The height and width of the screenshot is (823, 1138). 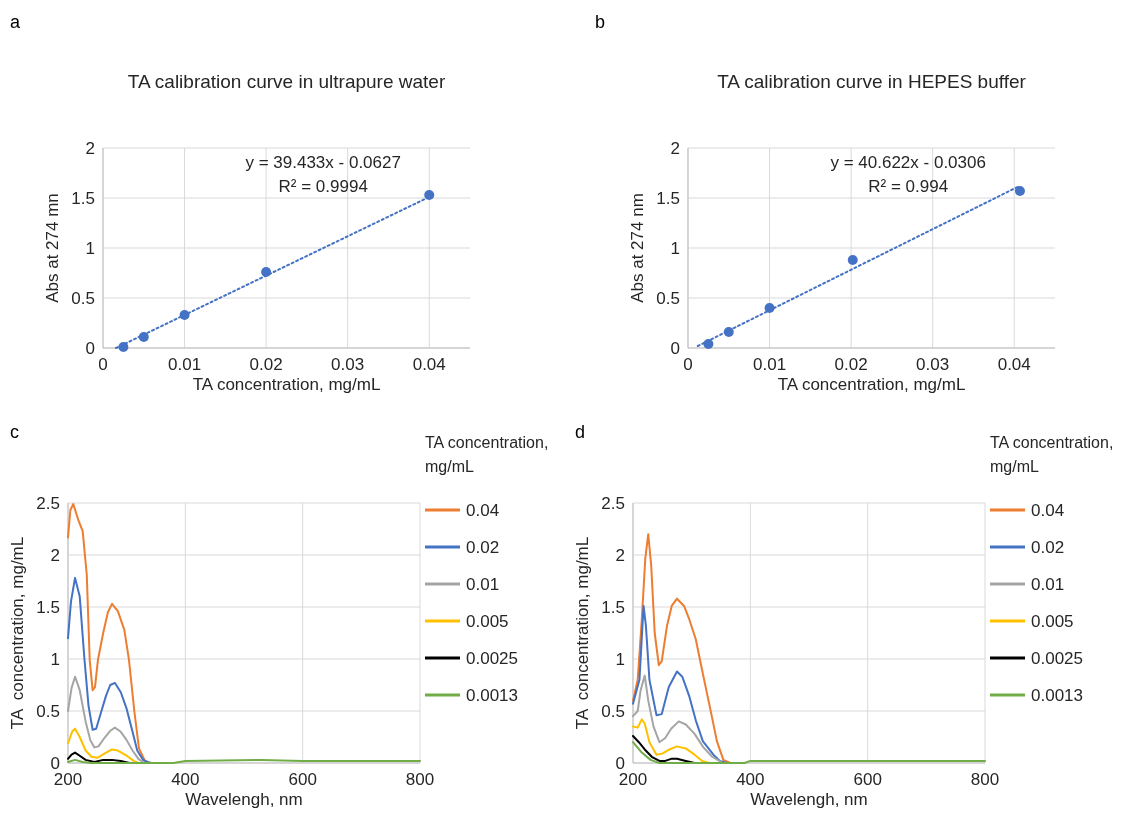 What do you see at coordinates (637, 248) in the screenshot?
I see `y-axis-title: Abs at 274 nm` at bounding box center [637, 248].